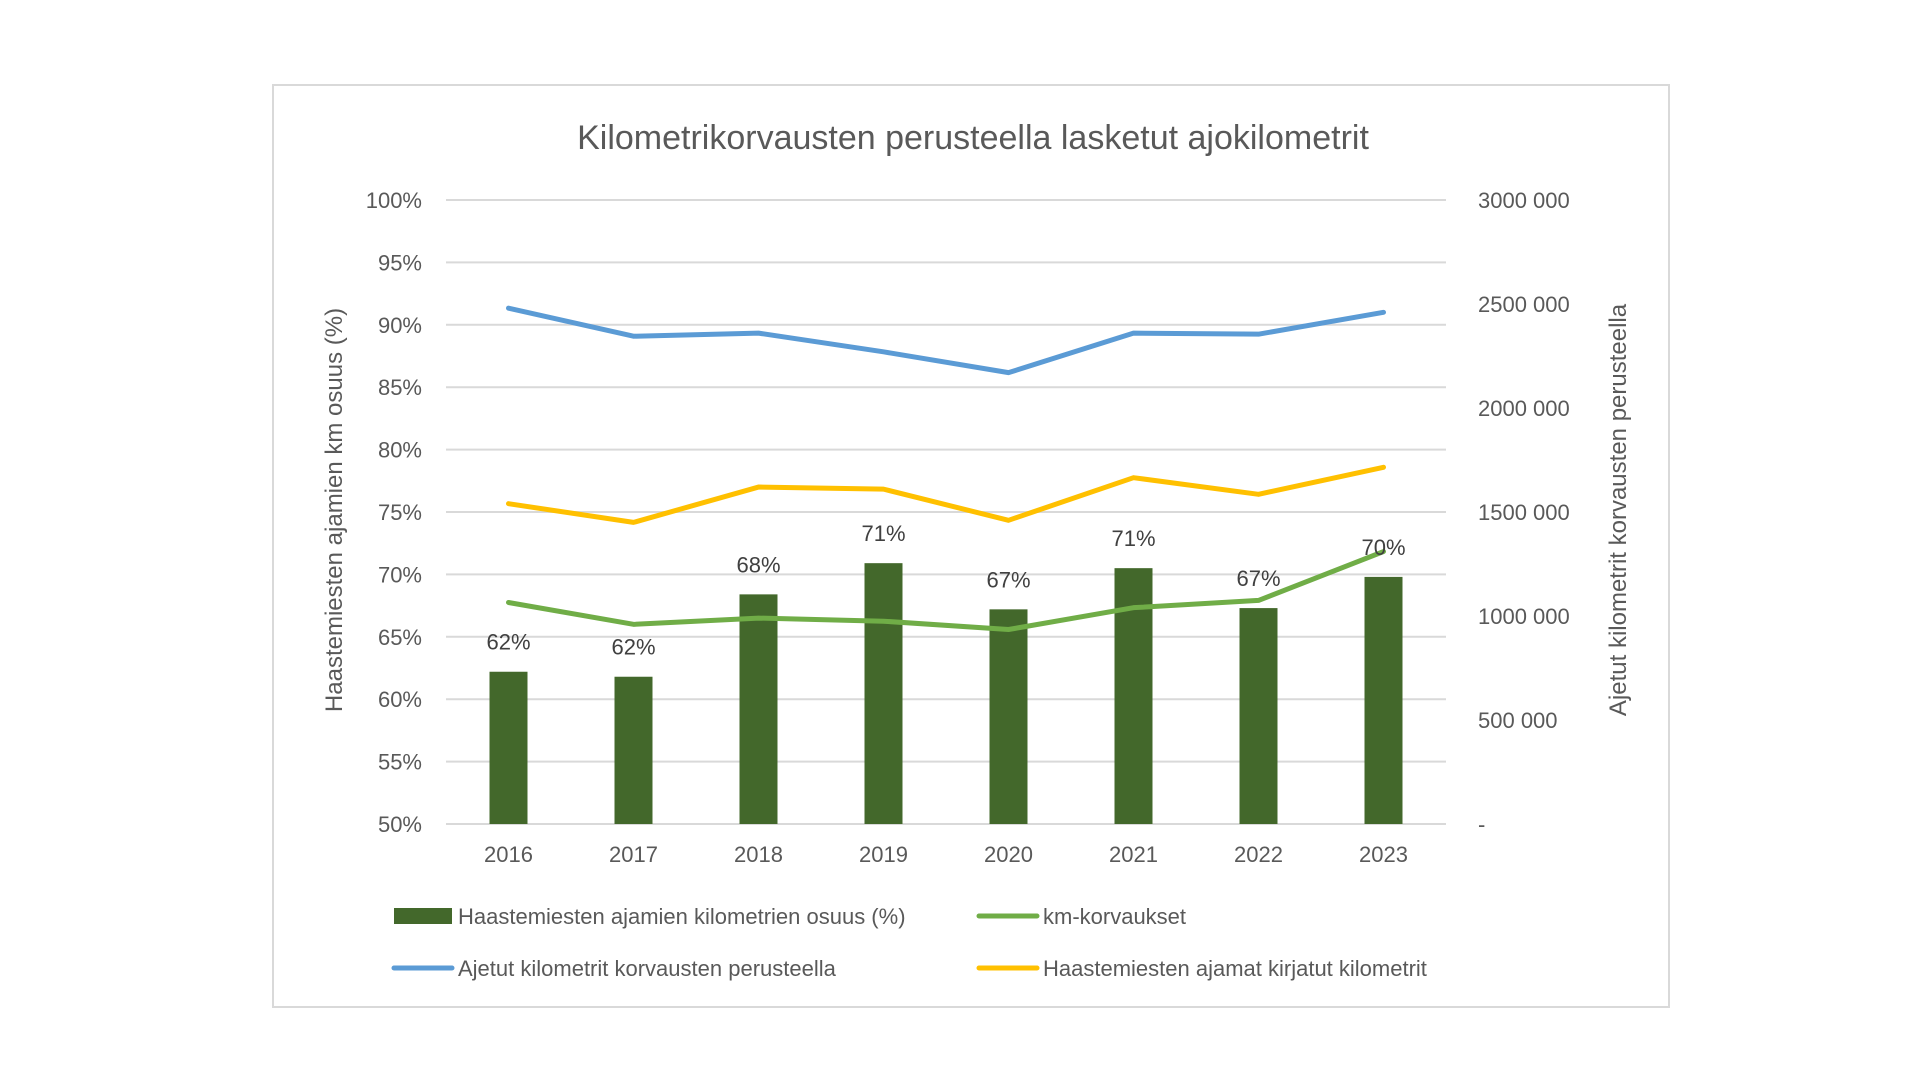 The height and width of the screenshot is (1080, 1920). I want to click on y-left-tick-label: 65%, so click(400, 637).